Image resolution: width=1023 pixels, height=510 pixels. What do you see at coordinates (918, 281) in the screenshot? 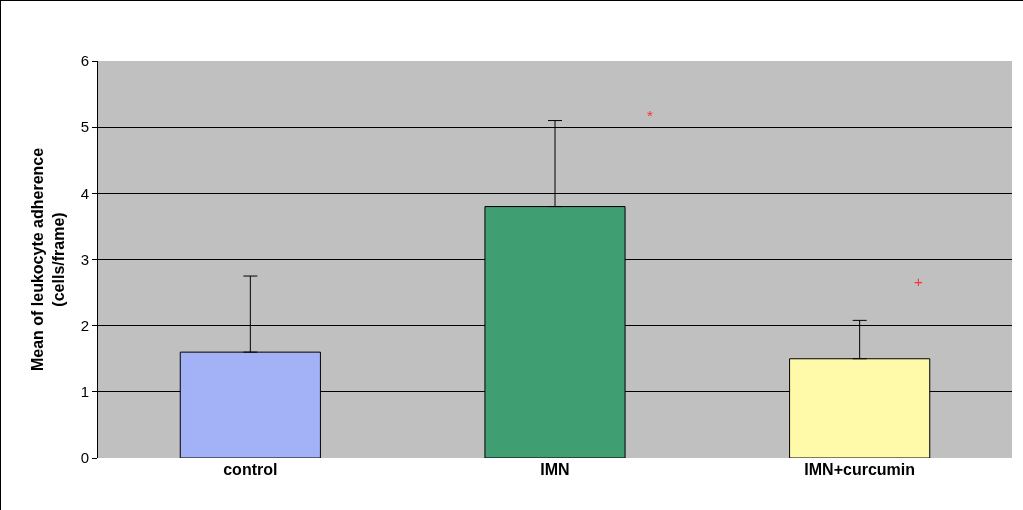
I see `annotation: +` at bounding box center [918, 281].